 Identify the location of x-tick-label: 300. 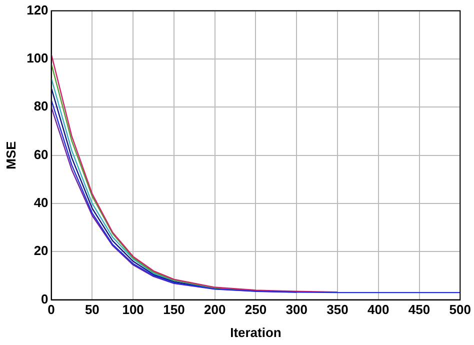
(297, 310).